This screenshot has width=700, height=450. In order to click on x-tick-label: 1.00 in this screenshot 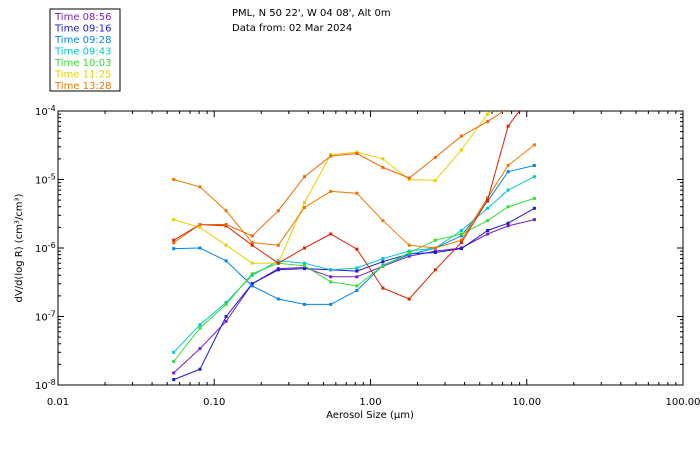, I will do `click(370, 402)`.